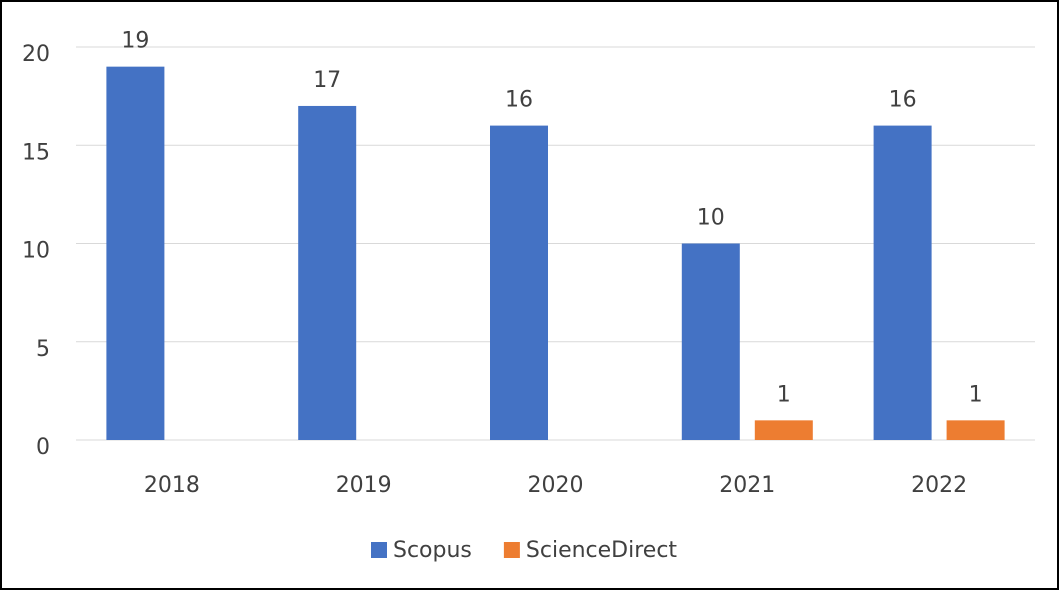  Describe the element at coordinates (602, 550) in the screenshot. I see `legend-label: ScienceDirect` at that location.